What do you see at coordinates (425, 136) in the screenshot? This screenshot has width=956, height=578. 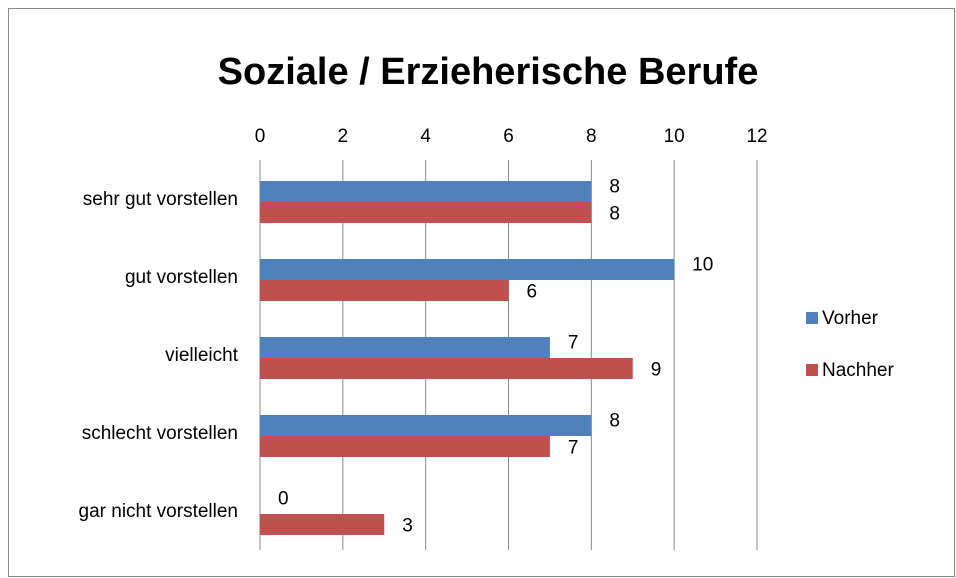 I see `x-tick-label: 4` at bounding box center [425, 136].